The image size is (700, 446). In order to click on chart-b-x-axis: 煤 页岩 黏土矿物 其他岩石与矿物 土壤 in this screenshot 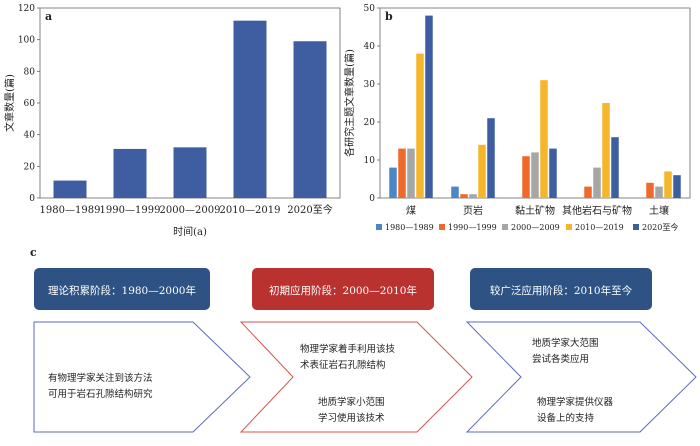, I will do `click(537, 210)`.